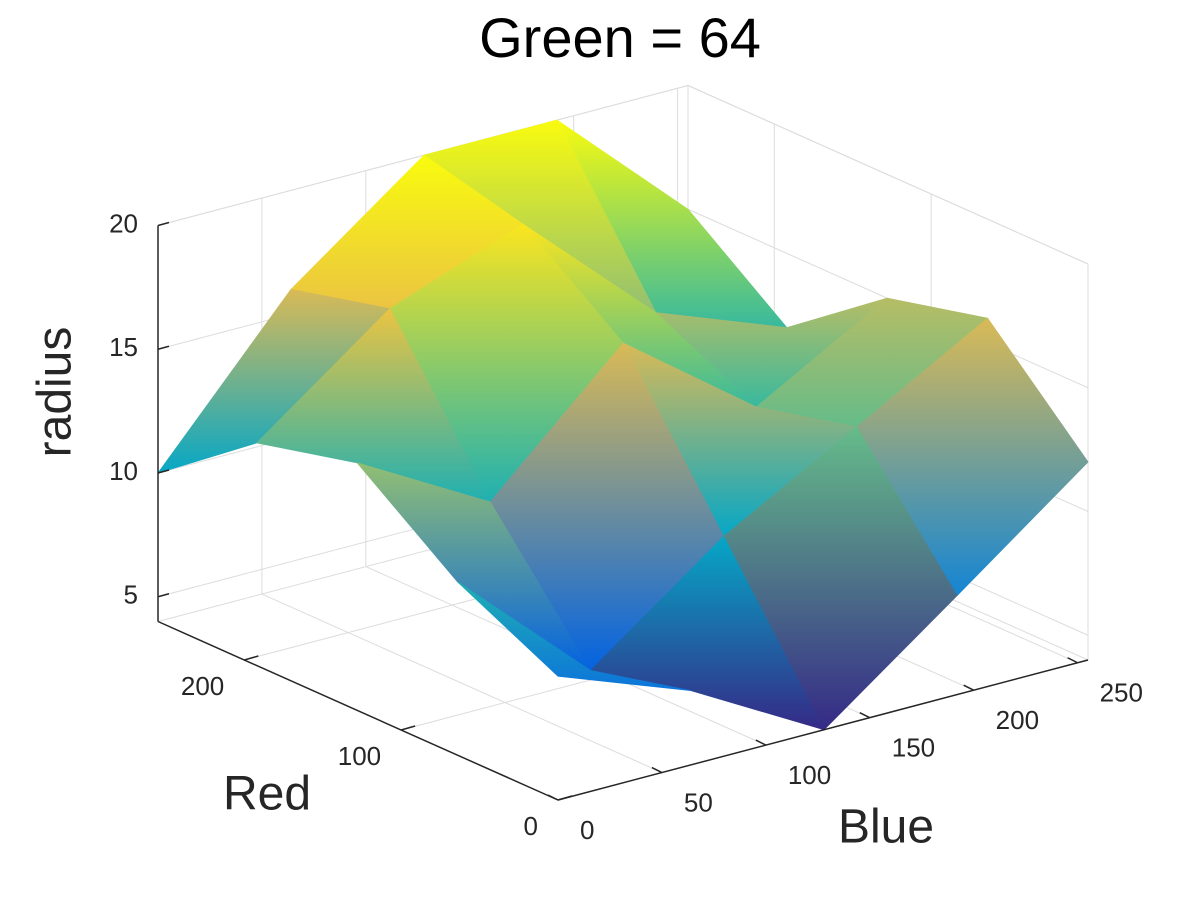  Describe the element at coordinates (123, 223) in the screenshot. I see `z-tick-label: 20` at that location.